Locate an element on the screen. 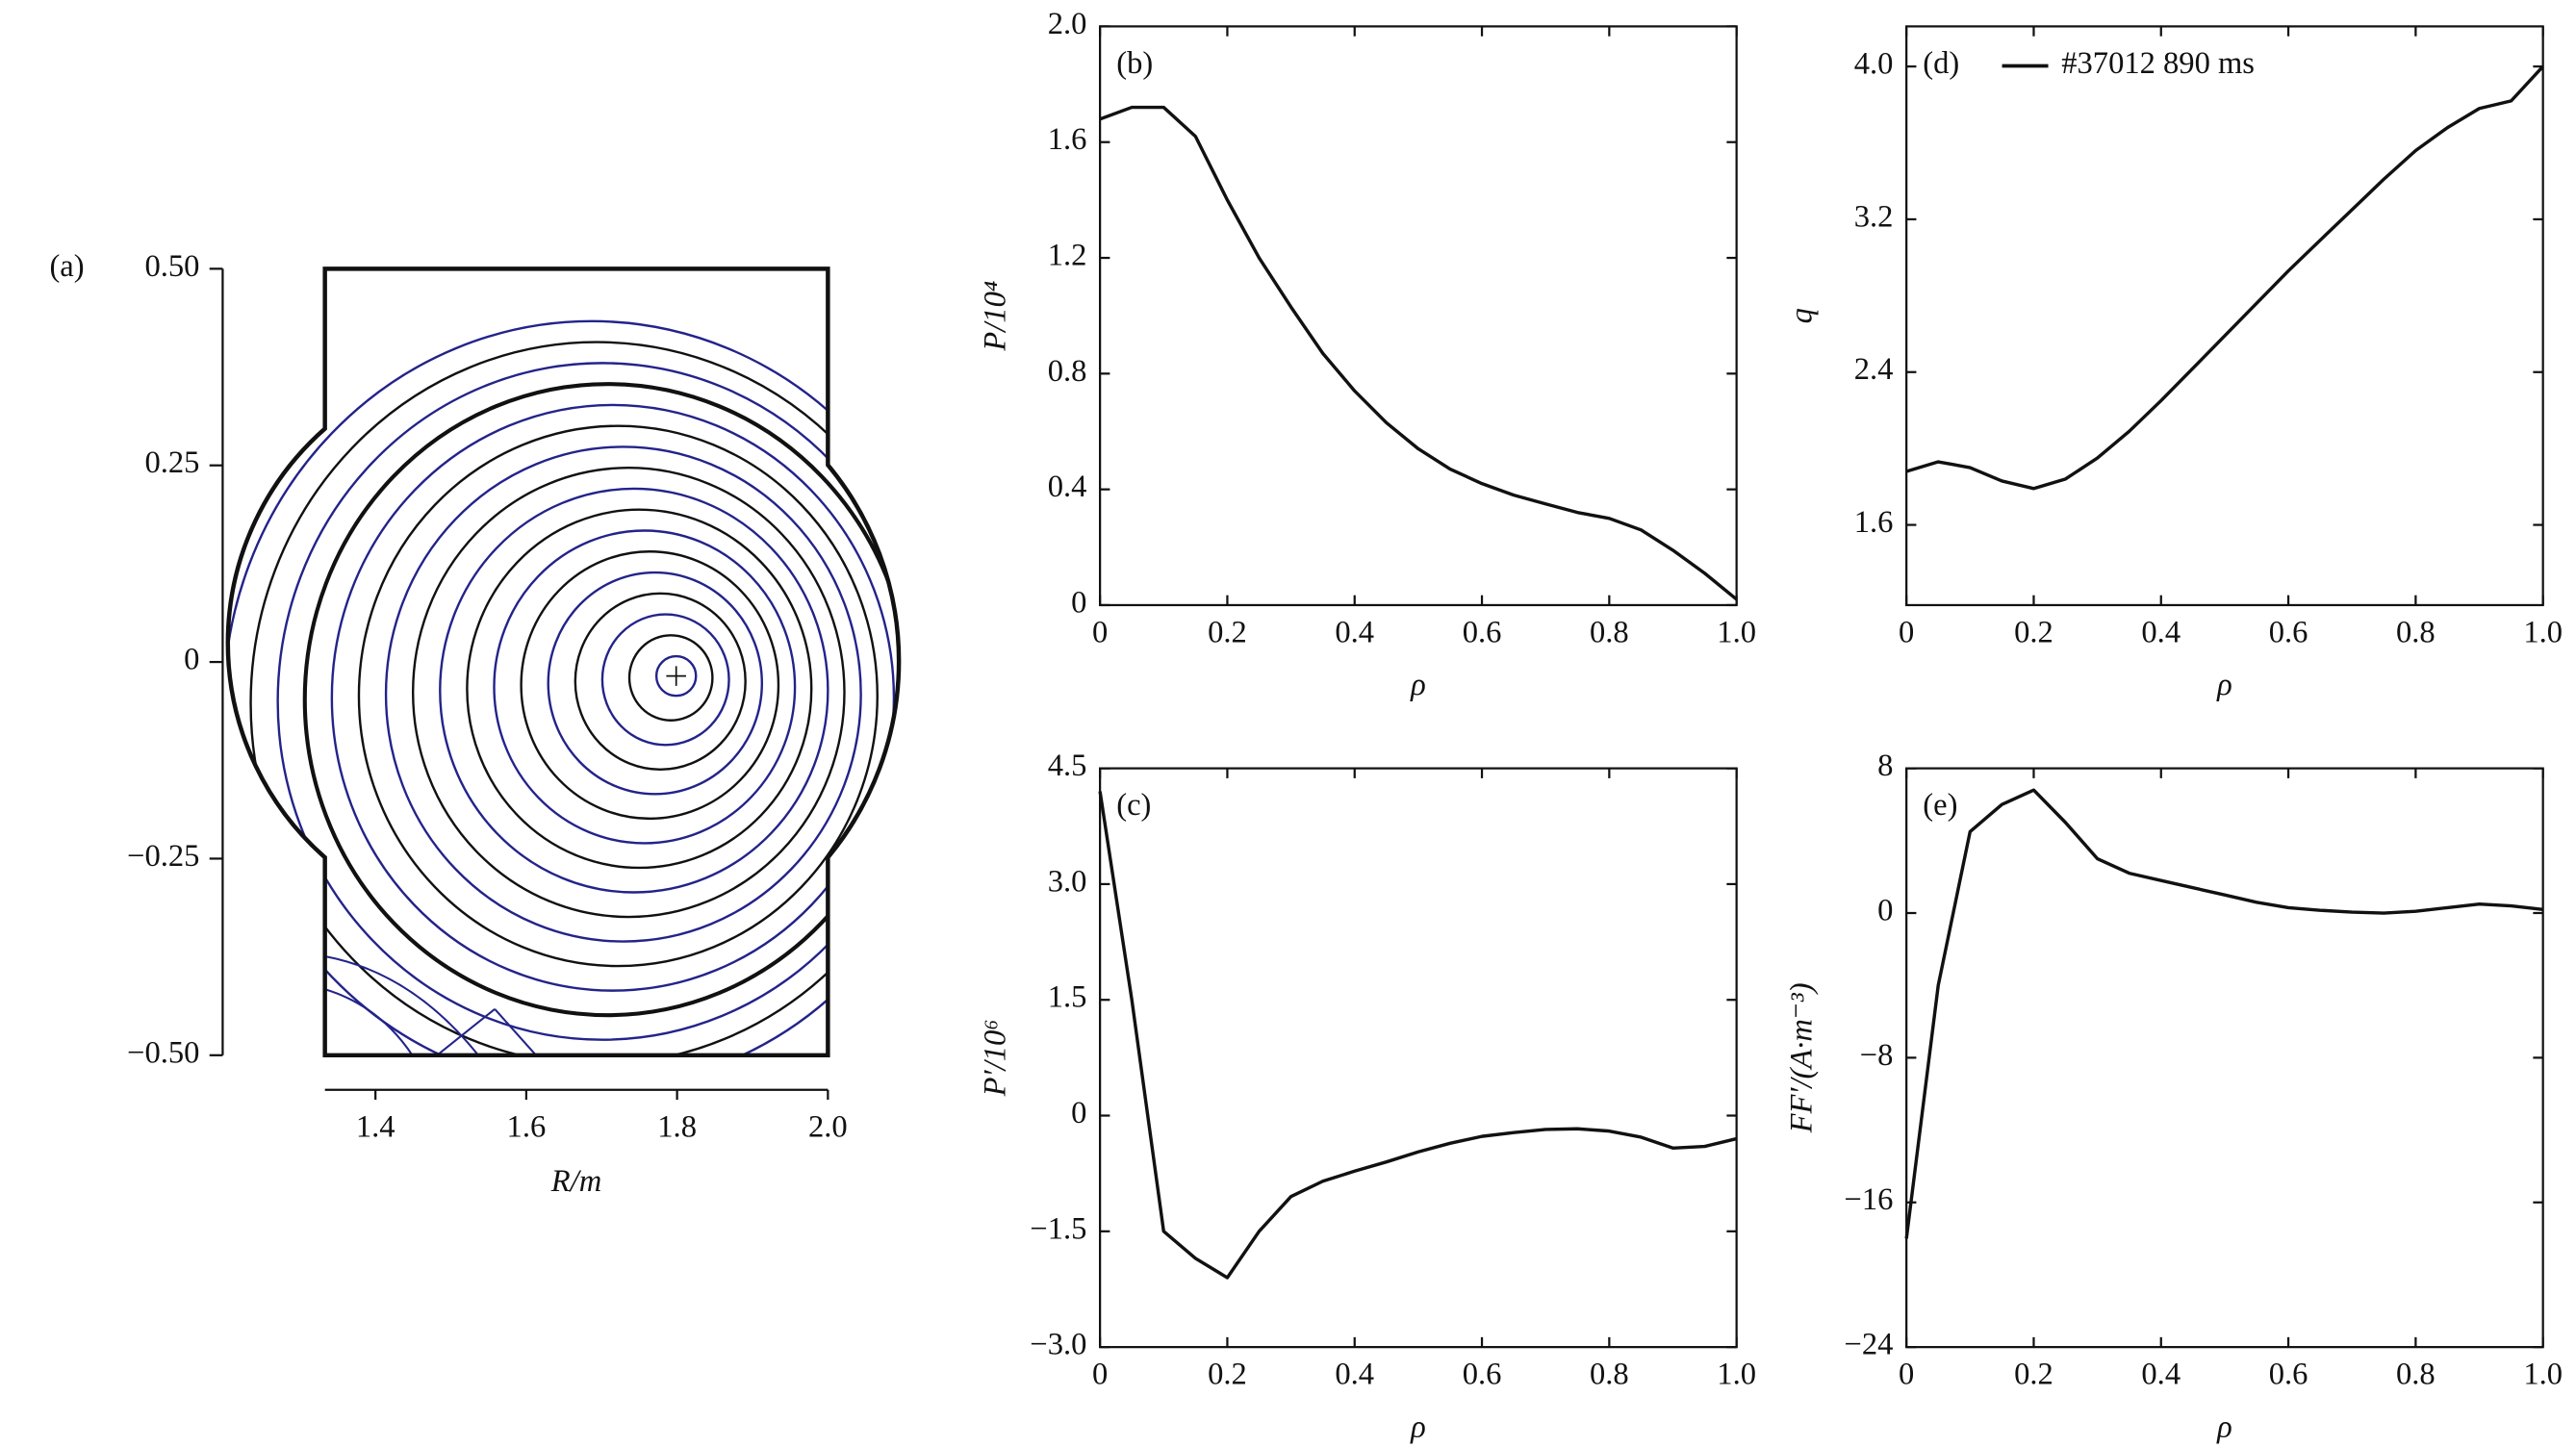 The width and height of the screenshot is (2576, 1447). x-tick-label: 2.0 is located at coordinates (828, 1126).